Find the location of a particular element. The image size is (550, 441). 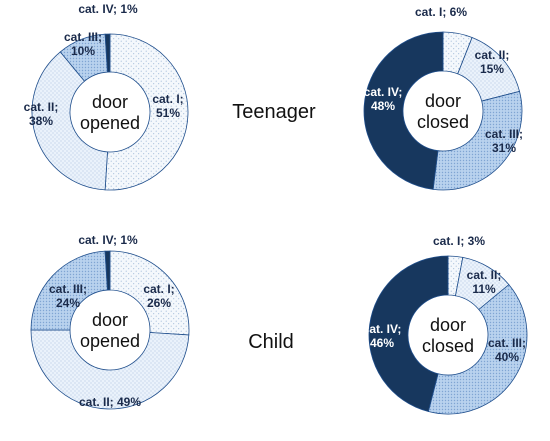

slice-label-cat-ii: cat. II; 15% is located at coordinates (492, 62).